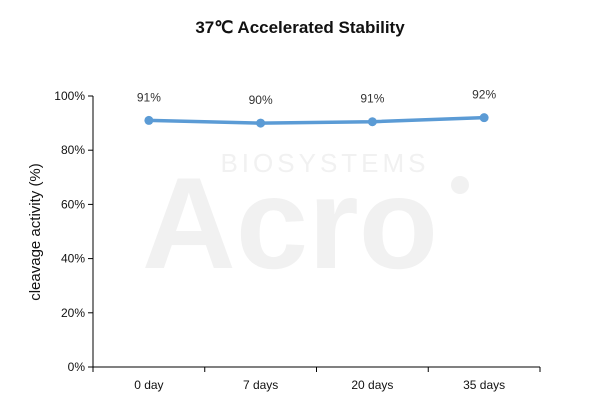  What do you see at coordinates (69, 96) in the screenshot?
I see `y-tick-label: 100%` at bounding box center [69, 96].